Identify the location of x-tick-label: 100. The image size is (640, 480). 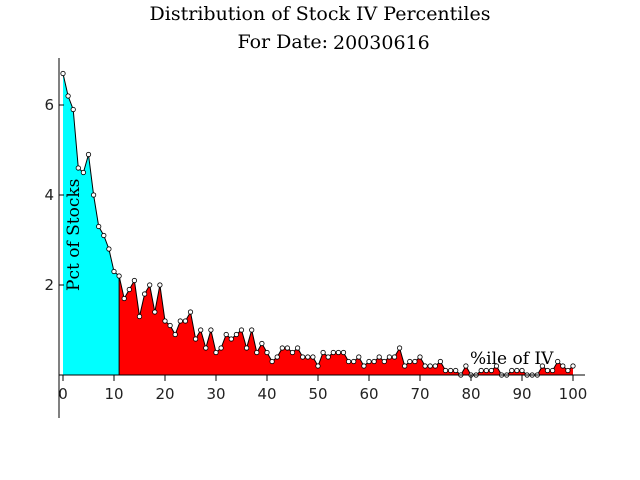
(573, 394).